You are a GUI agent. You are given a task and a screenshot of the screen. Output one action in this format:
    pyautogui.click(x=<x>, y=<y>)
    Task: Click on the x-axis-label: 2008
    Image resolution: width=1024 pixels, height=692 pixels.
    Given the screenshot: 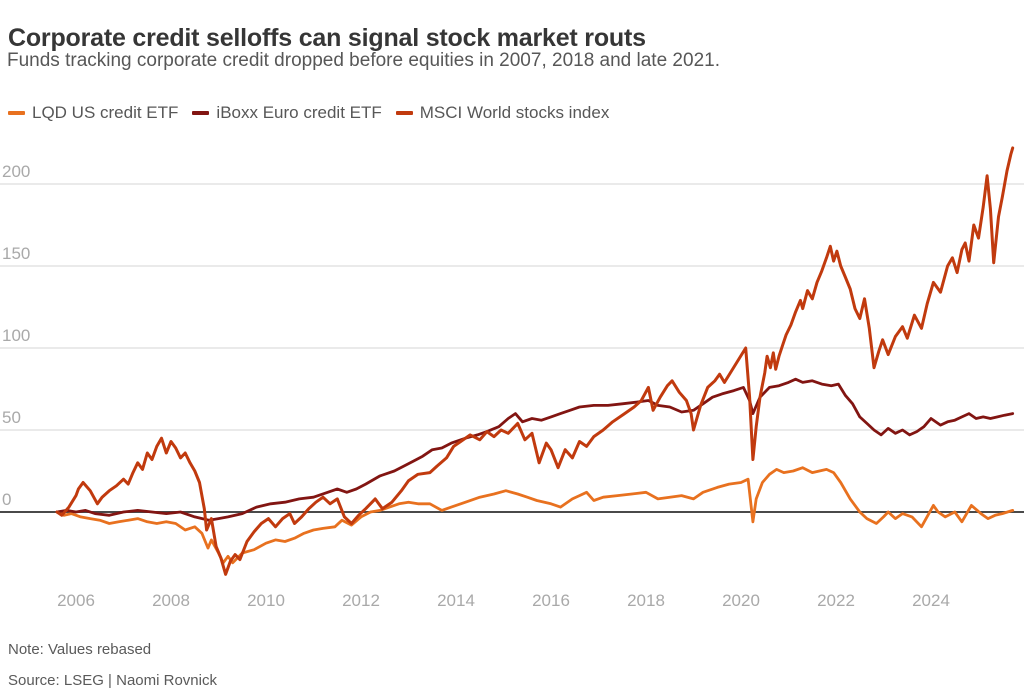 What is the action you would take?
    pyautogui.click(x=171, y=600)
    